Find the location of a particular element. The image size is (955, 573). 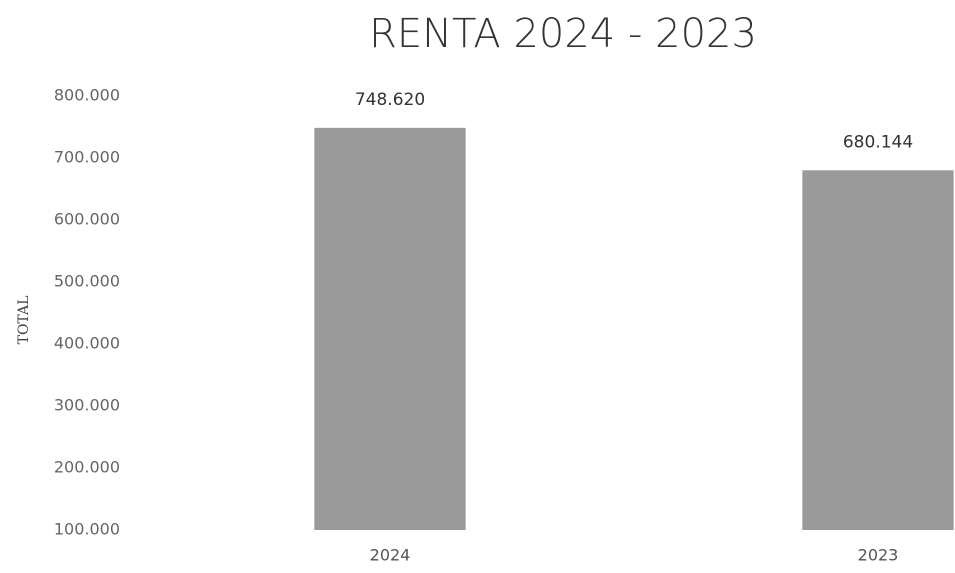

y-tick-label: 400.000 is located at coordinates (87, 343).